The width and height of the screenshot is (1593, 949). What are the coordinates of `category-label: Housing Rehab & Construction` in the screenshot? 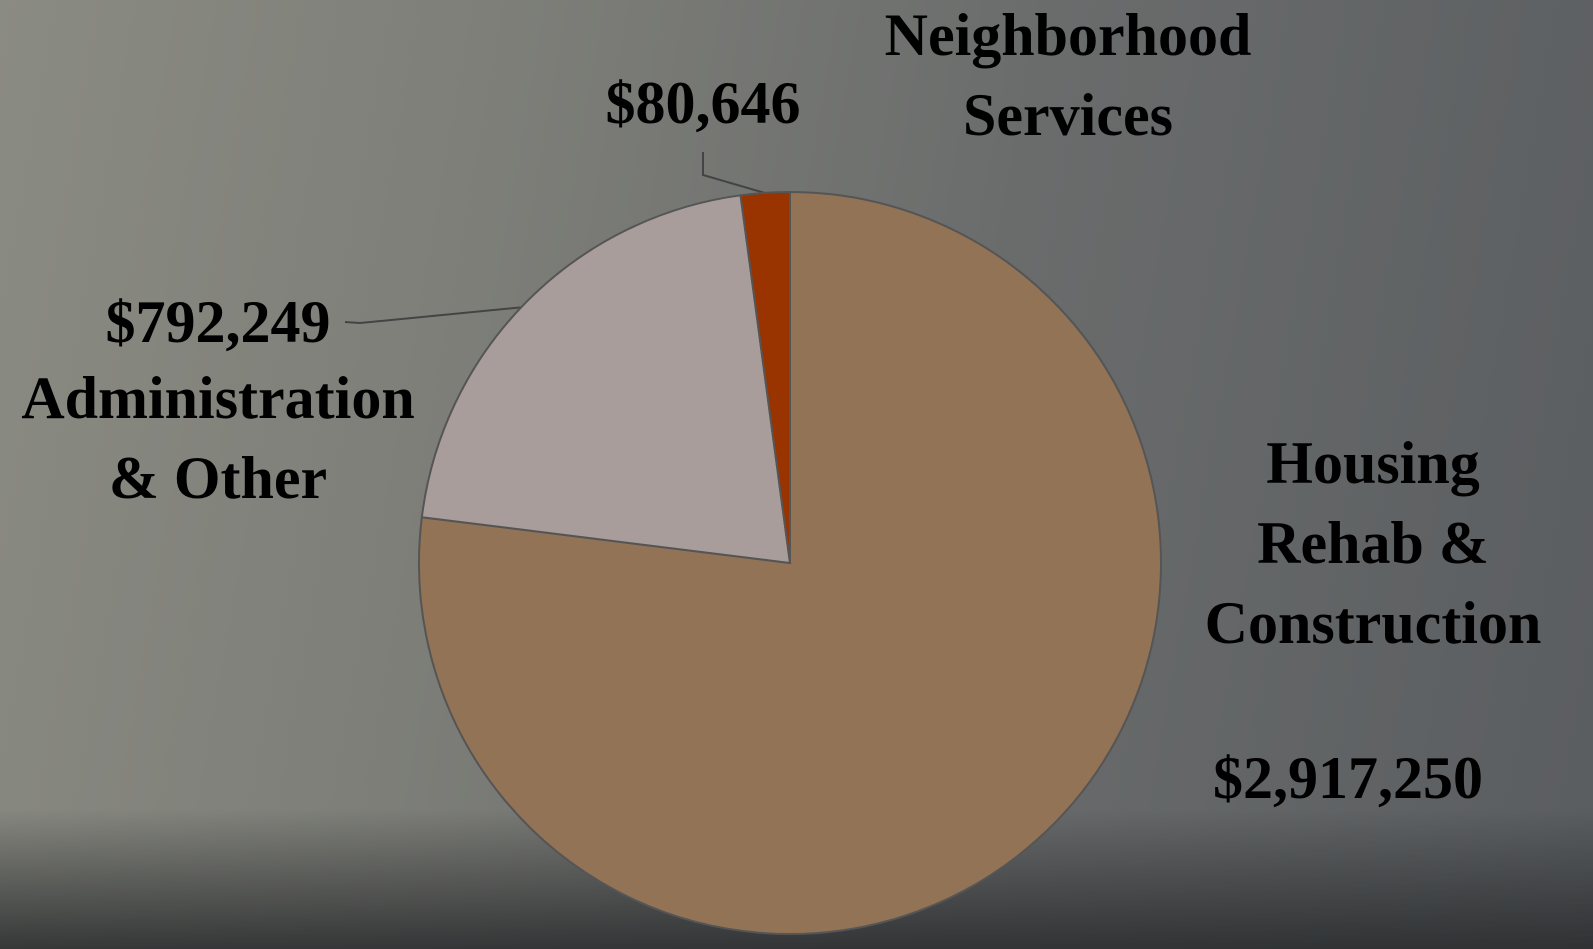 It's located at (1373, 543).